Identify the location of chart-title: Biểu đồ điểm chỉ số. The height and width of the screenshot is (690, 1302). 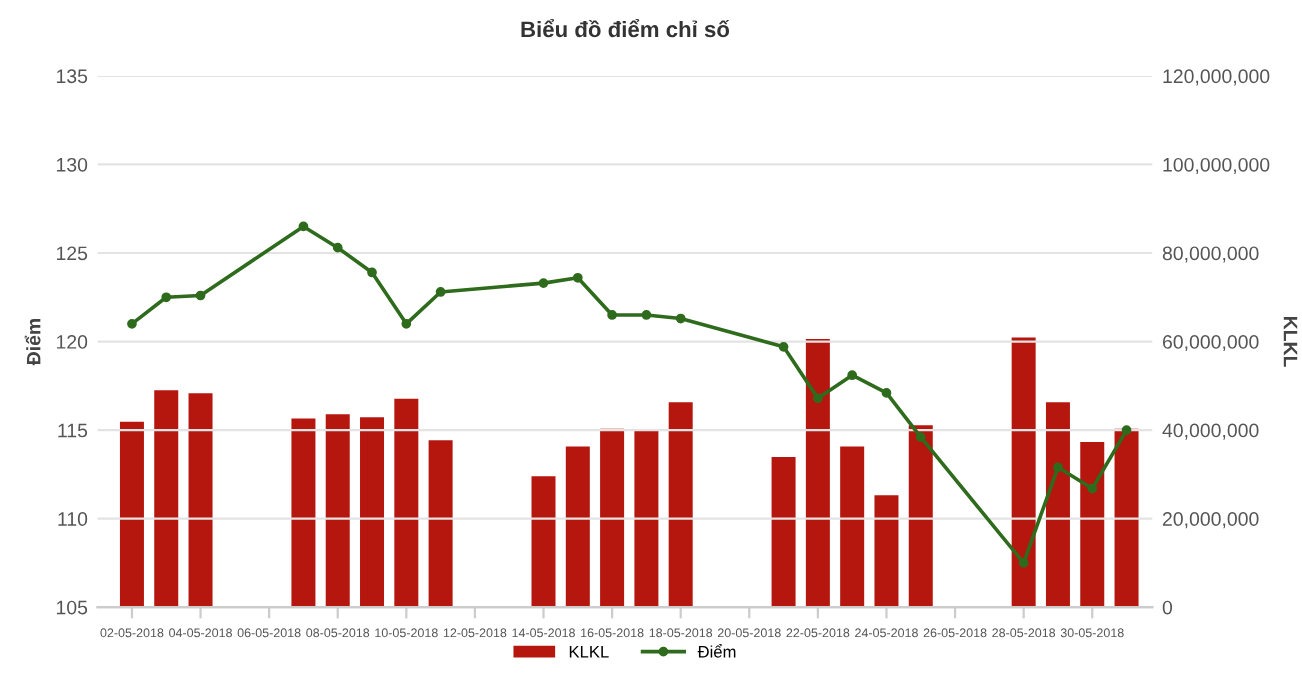
(625, 28).